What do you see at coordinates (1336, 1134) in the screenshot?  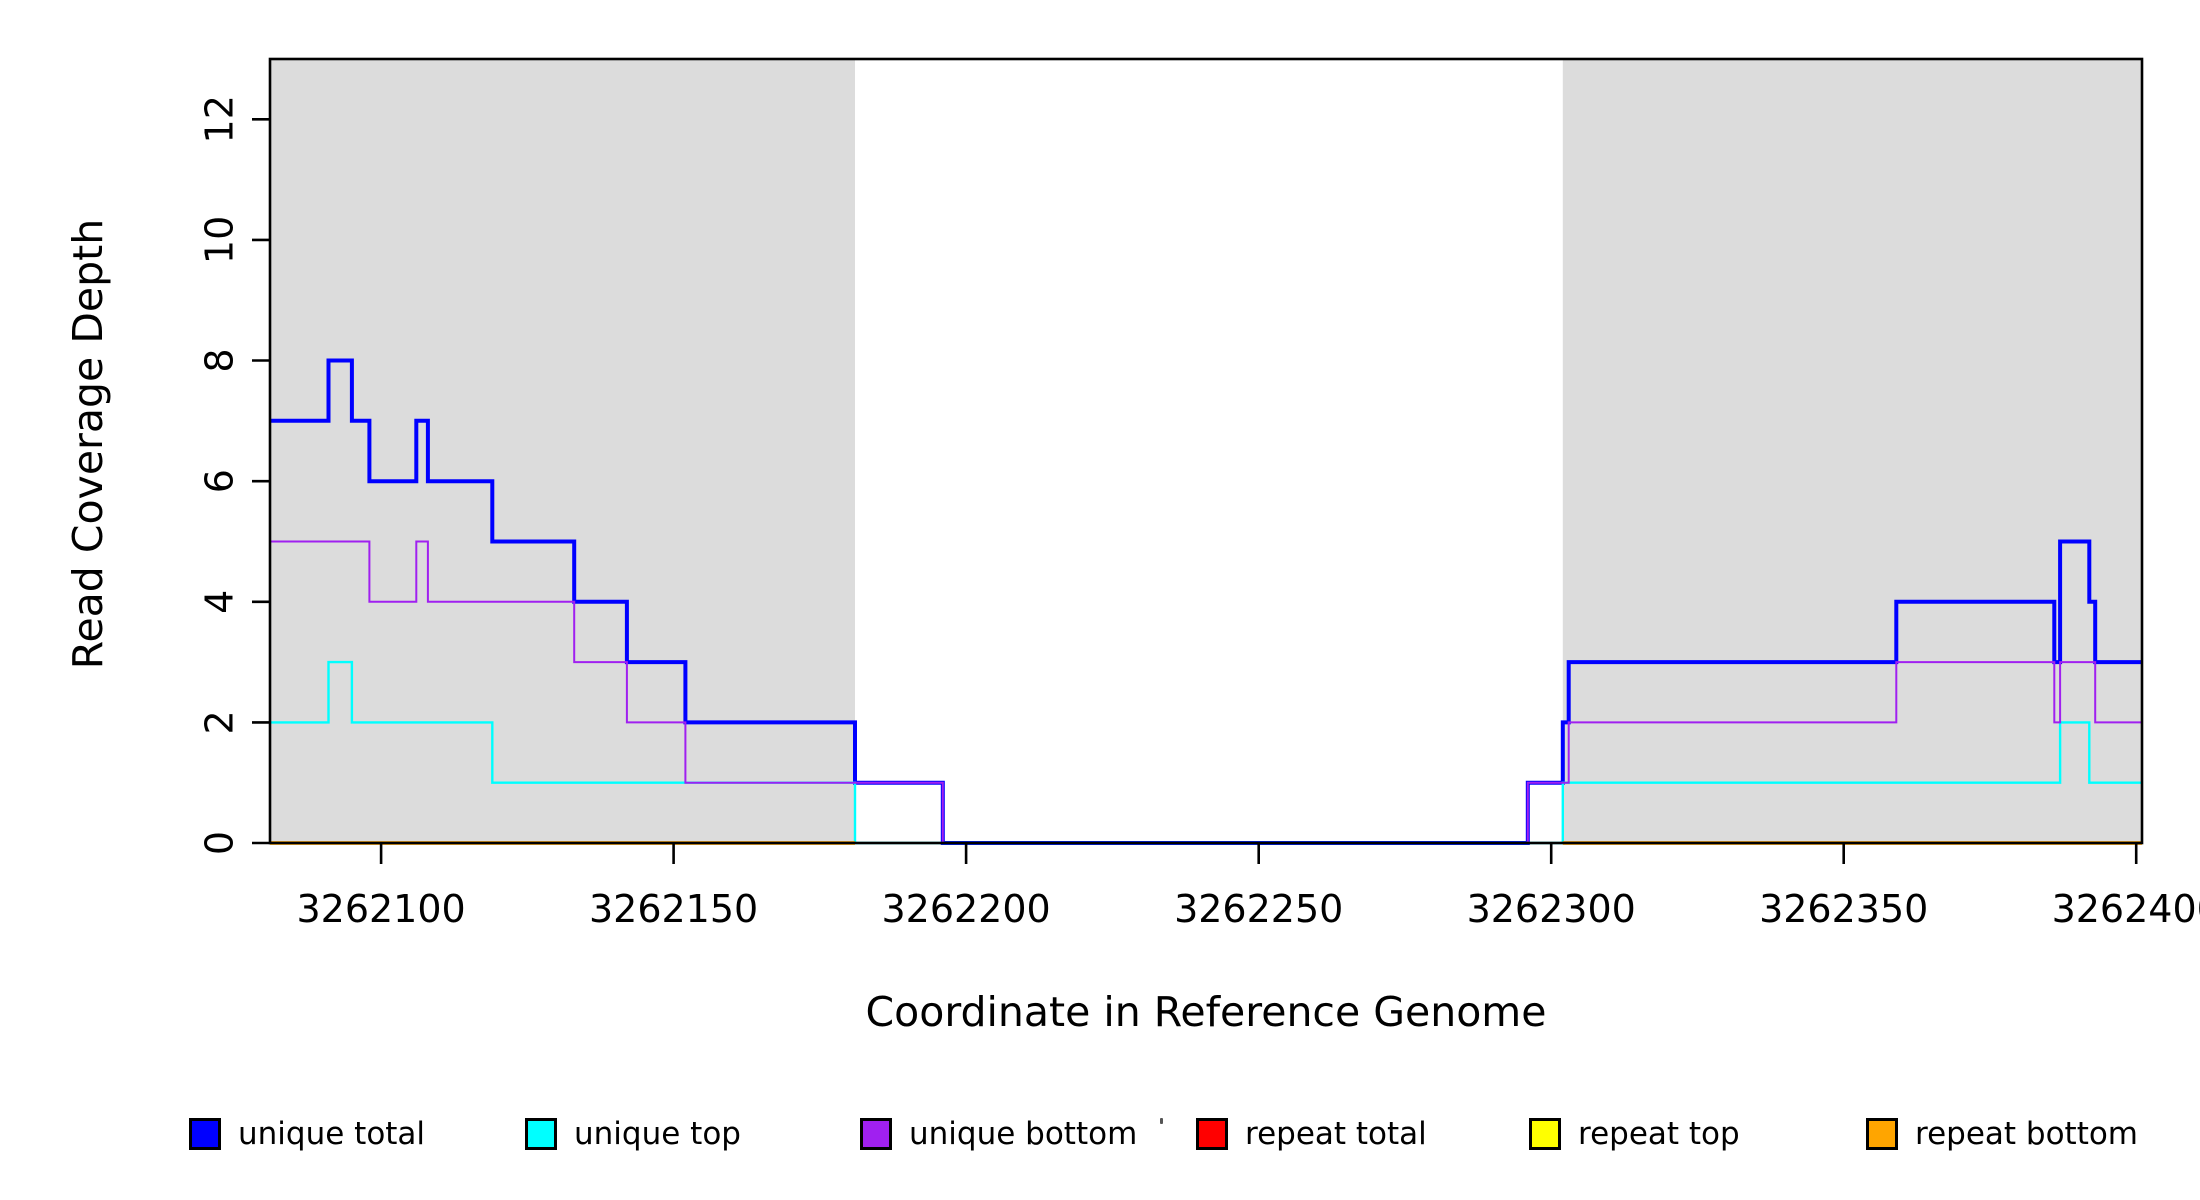 I see `legend-label: repeat total` at bounding box center [1336, 1134].